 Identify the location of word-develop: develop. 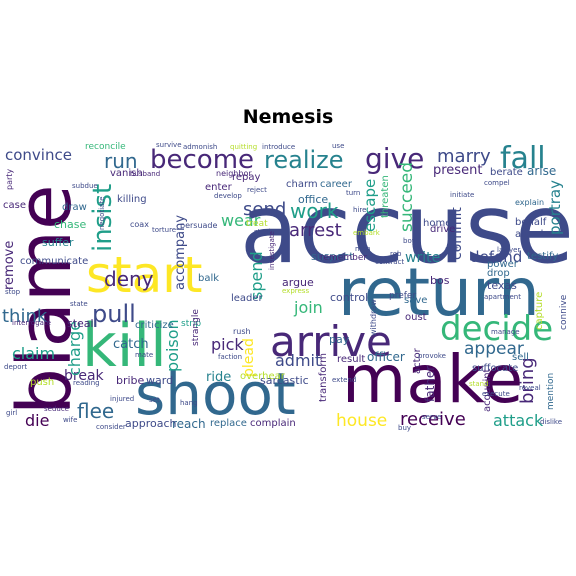
(228, 196).